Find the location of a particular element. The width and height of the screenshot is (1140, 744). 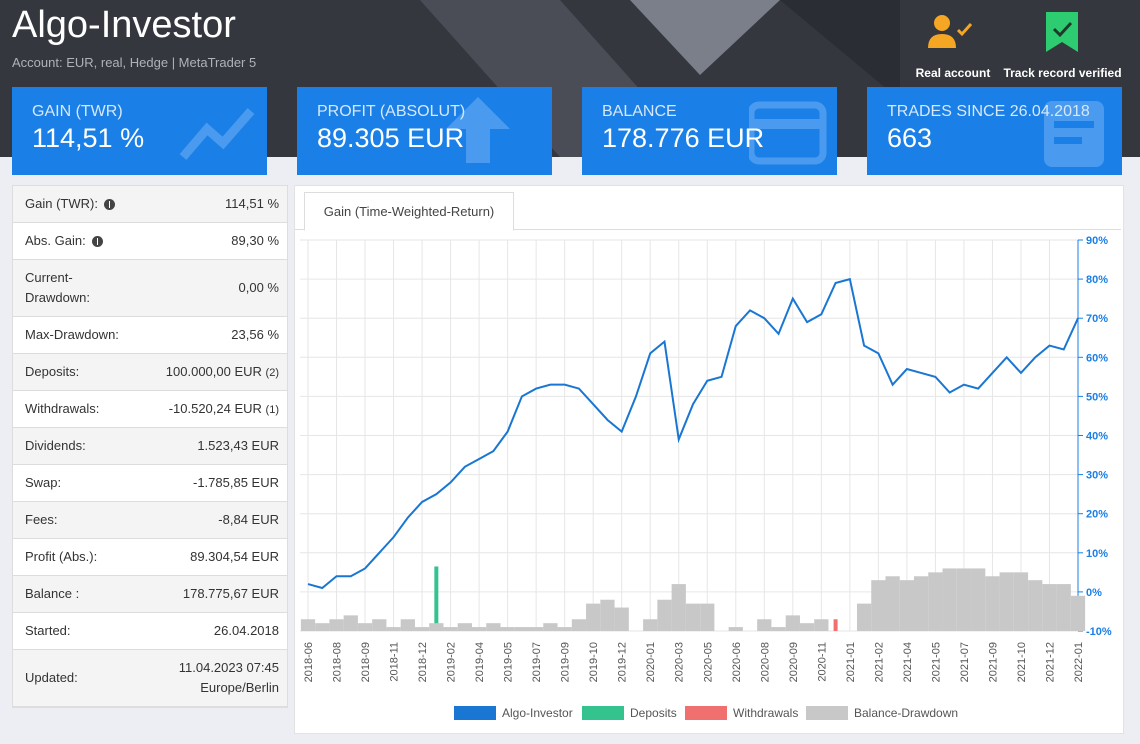

stats-label-cell: Started: is located at coordinates (48, 631).